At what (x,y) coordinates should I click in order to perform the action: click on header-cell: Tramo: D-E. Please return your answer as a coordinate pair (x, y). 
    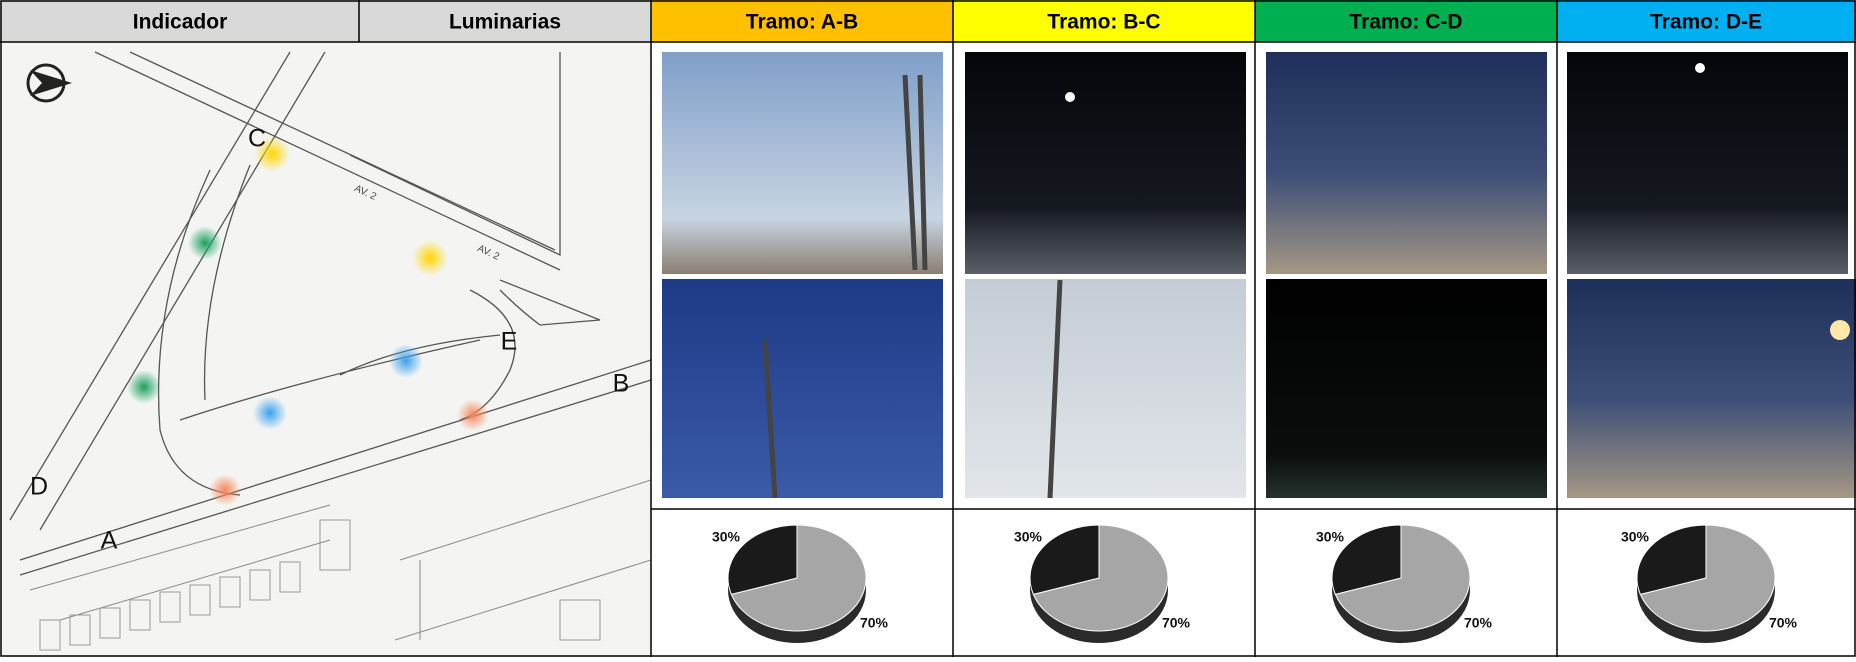
    Looking at the image, I should click on (1706, 22).